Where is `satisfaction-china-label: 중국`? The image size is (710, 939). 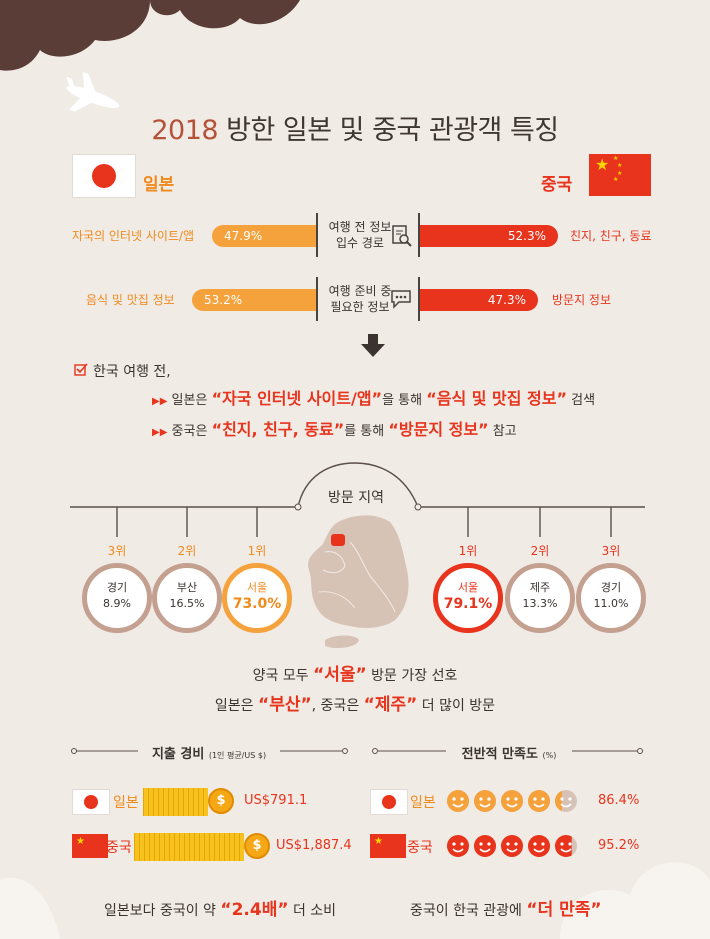 satisfaction-china-label: 중국 is located at coordinates (420, 848).